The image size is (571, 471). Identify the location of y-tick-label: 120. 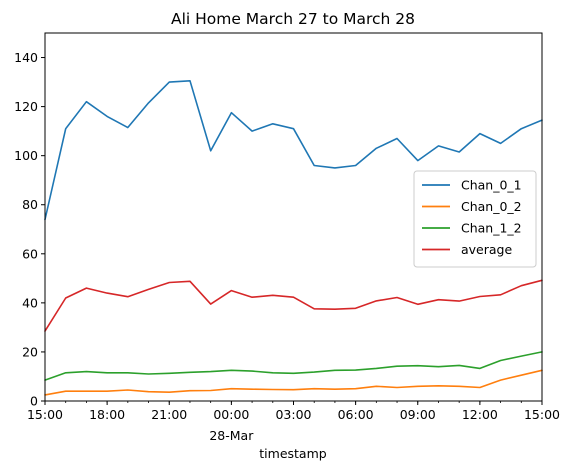
(26, 106).